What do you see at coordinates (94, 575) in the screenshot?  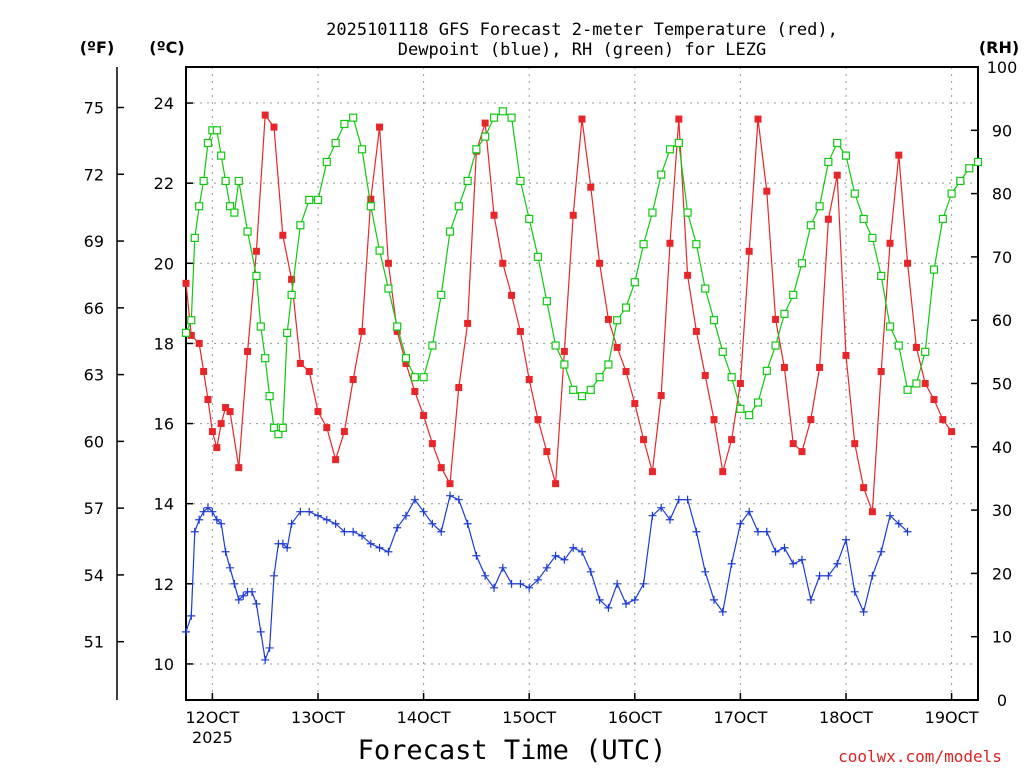 I see `fahrenheit-tick-label: 54` at bounding box center [94, 575].